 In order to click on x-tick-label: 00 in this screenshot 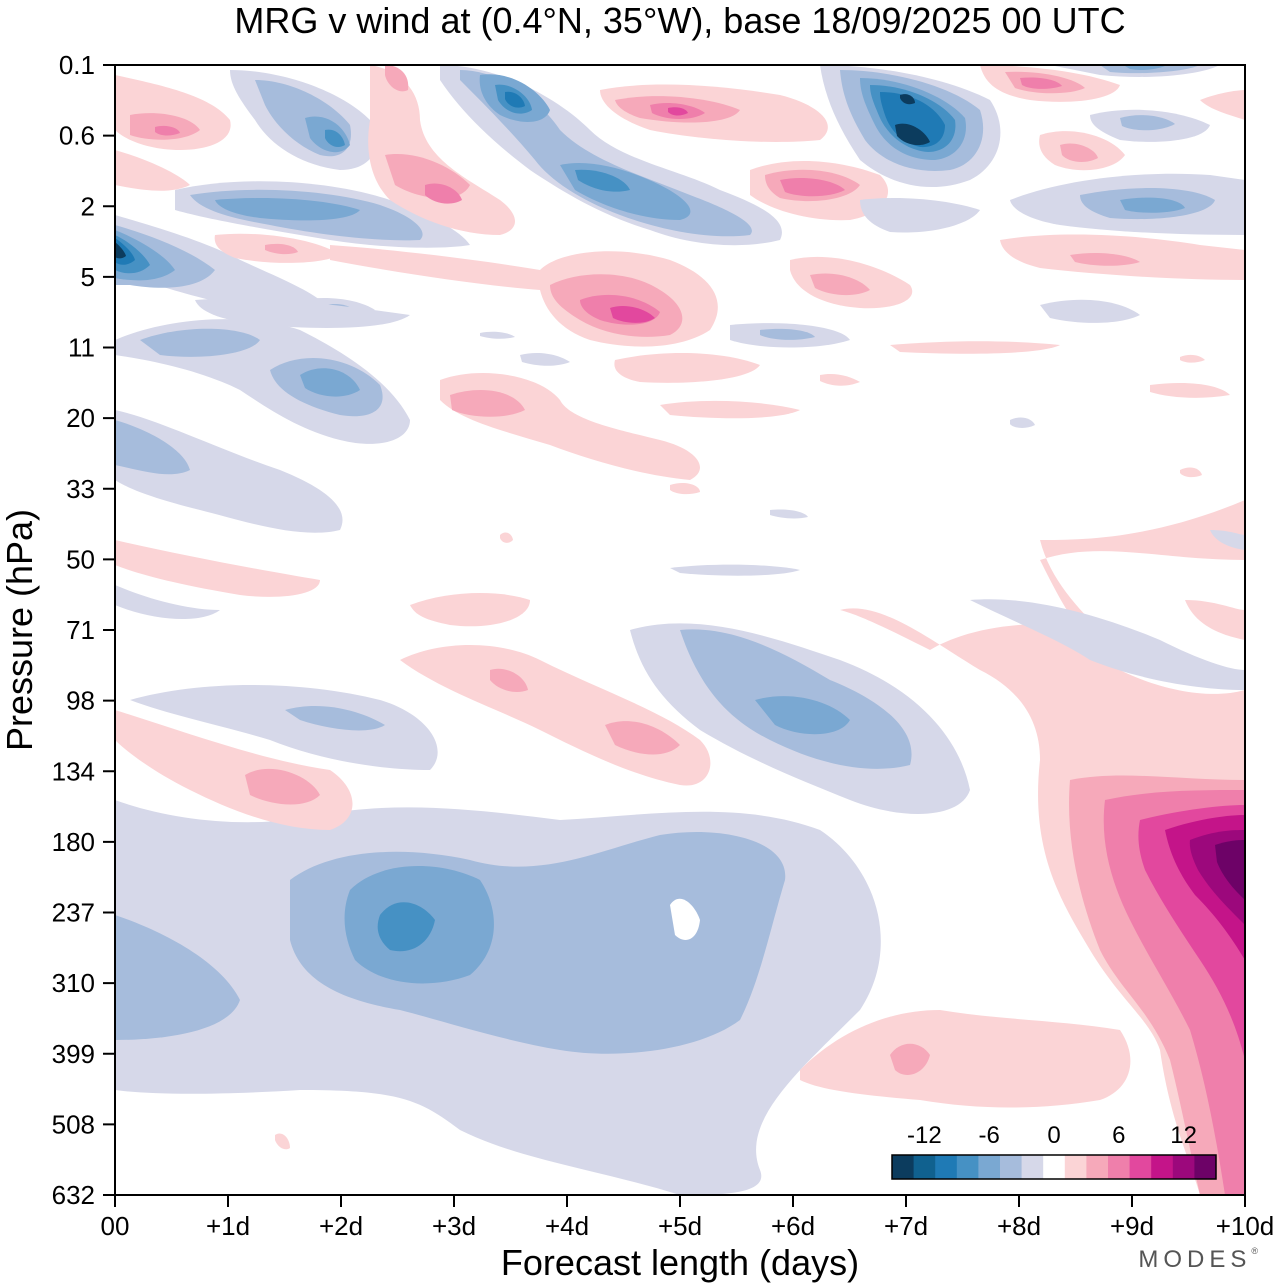, I will do `click(115, 1226)`.